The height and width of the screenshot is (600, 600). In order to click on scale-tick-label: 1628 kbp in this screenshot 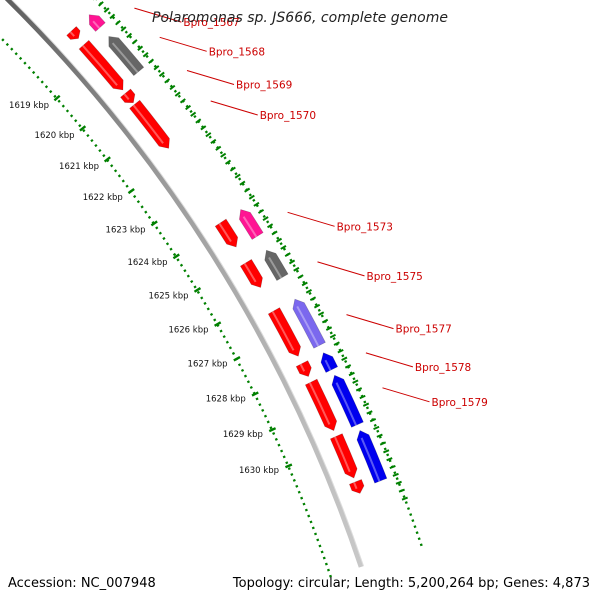, I will do `click(226, 400)`.